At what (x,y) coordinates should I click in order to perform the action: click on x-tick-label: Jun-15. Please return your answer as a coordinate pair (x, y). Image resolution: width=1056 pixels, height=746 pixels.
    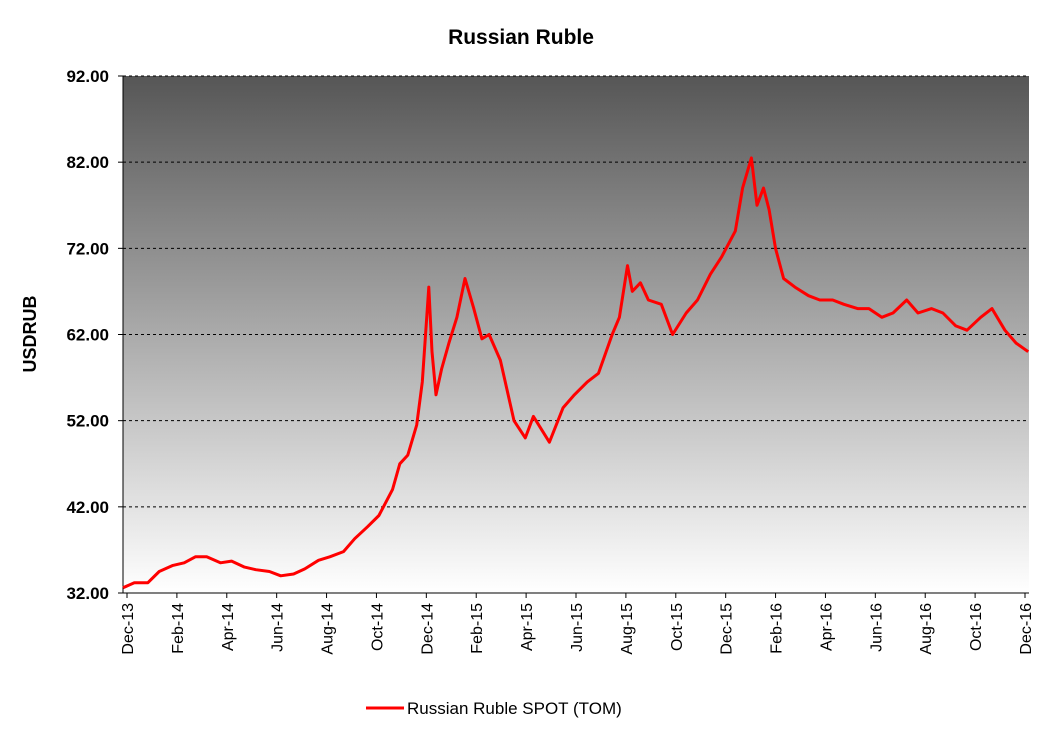
    Looking at the image, I should click on (577, 627).